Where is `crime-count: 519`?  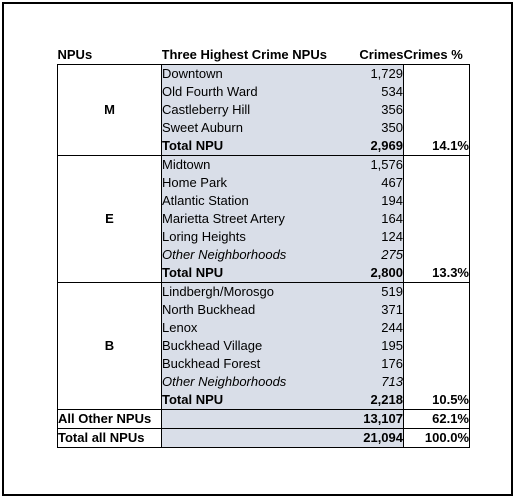 crime-count: 519 is located at coordinates (369, 291).